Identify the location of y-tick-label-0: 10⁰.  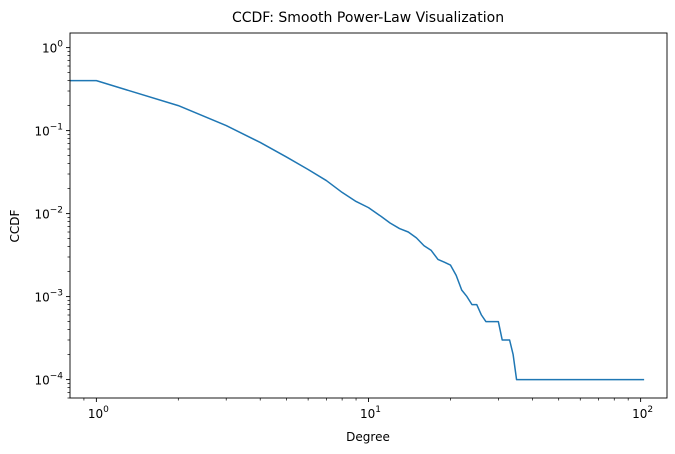
(52, 48).